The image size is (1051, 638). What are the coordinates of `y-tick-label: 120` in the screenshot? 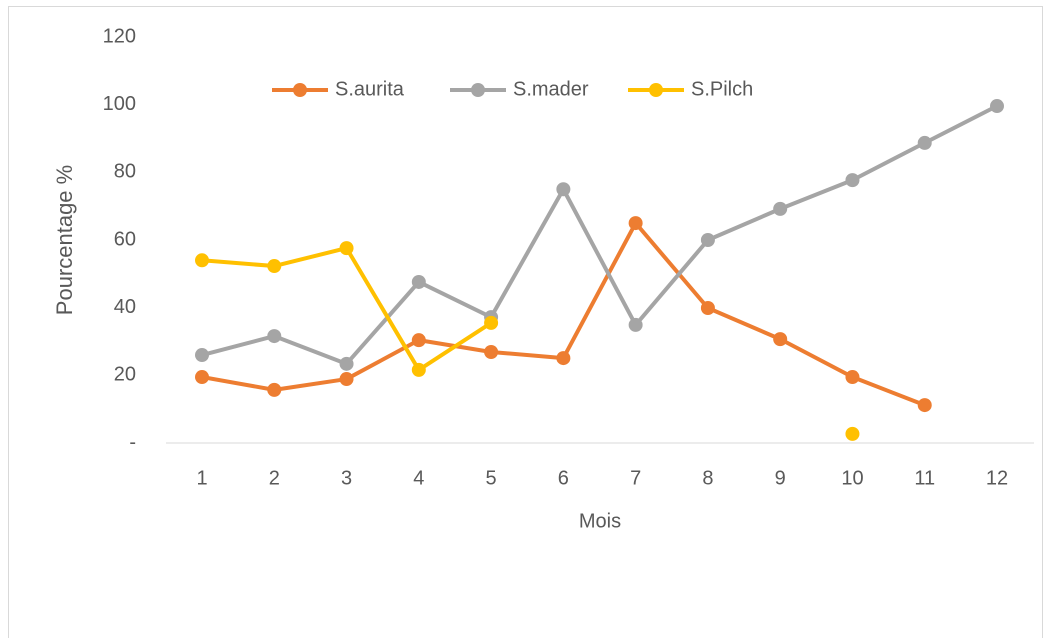 It's located at (119, 36).